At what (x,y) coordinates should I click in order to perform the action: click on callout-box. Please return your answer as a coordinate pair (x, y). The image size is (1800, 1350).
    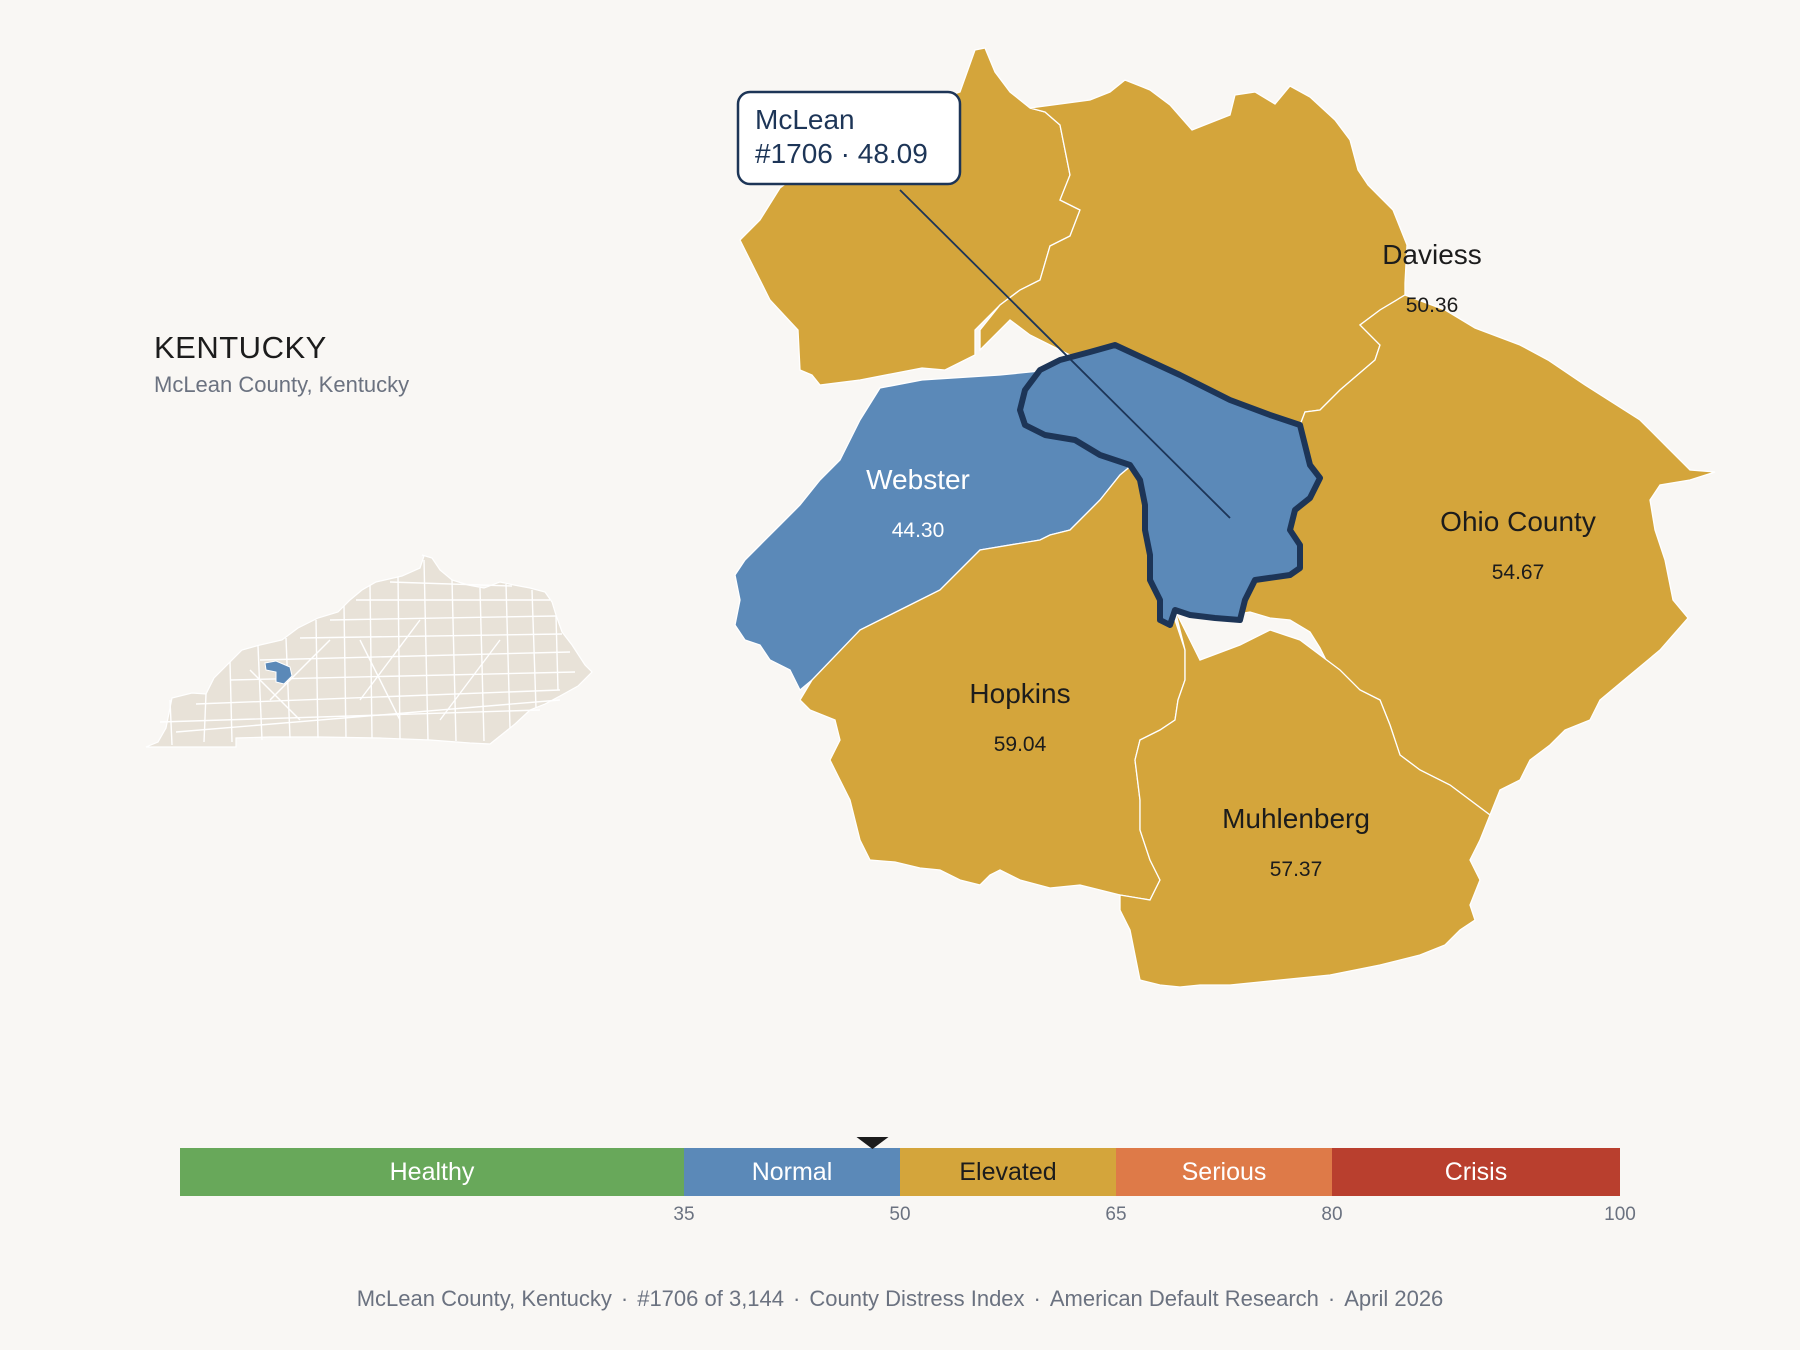
    Looking at the image, I should click on (849, 138).